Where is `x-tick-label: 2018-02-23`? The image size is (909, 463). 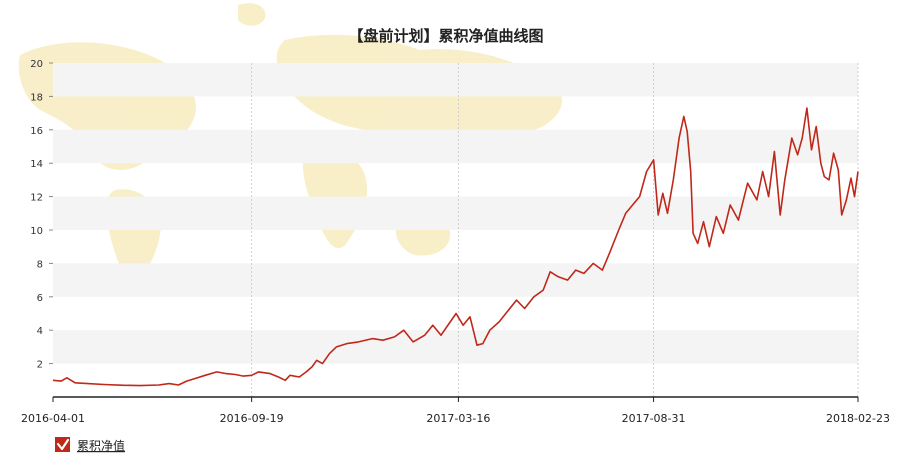
x-tick-label: 2018-02-23 is located at coordinates (858, 418).